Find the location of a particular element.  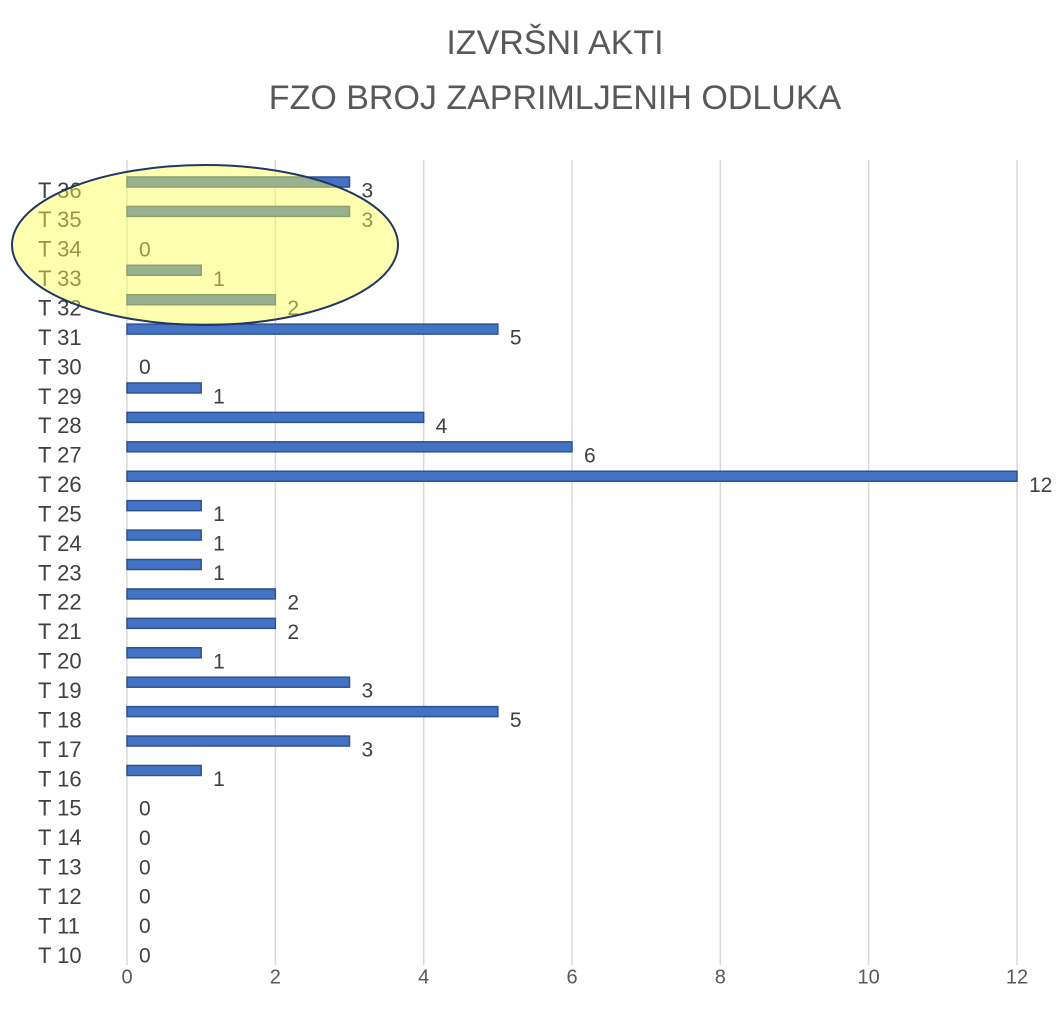

y-tick-label: T 11 is located at coordinates (59, 925).